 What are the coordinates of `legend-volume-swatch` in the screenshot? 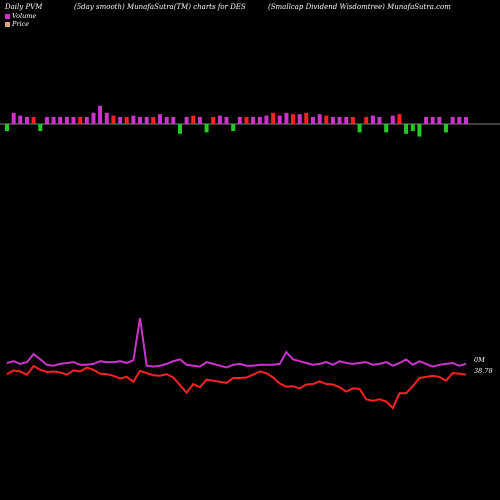 It's located at (7, 16).